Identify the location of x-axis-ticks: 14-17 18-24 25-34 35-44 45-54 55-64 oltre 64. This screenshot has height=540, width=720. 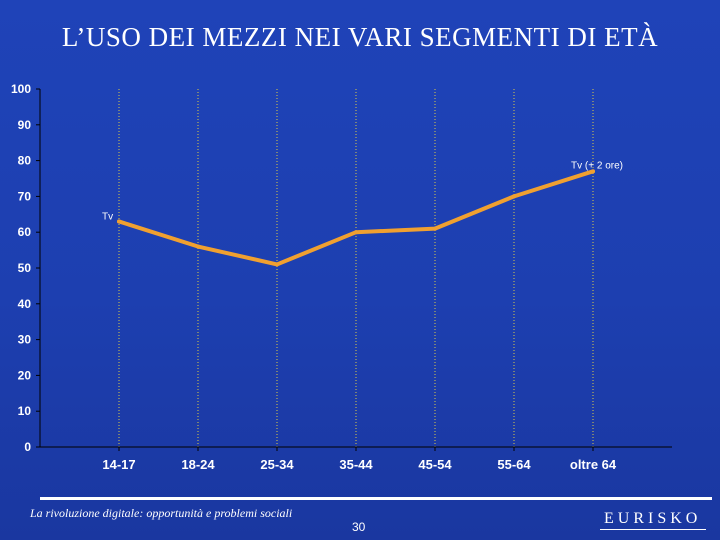
(359, 459).